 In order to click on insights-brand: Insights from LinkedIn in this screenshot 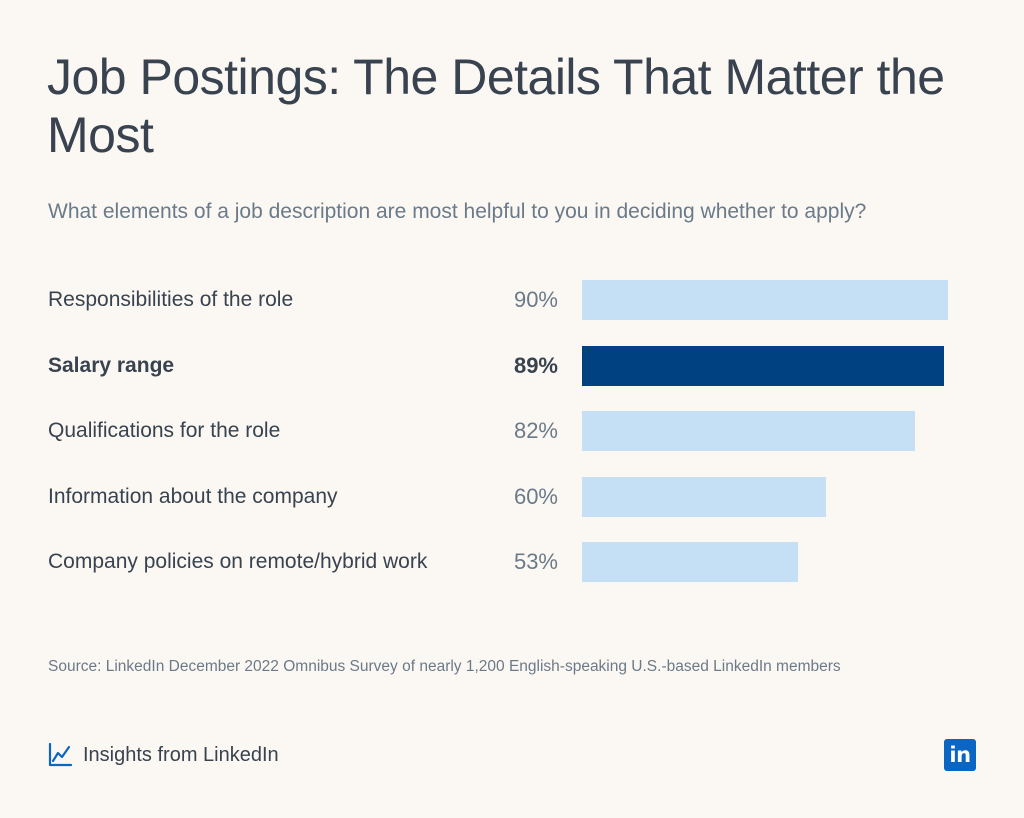, I will do `click(163, 755)`.